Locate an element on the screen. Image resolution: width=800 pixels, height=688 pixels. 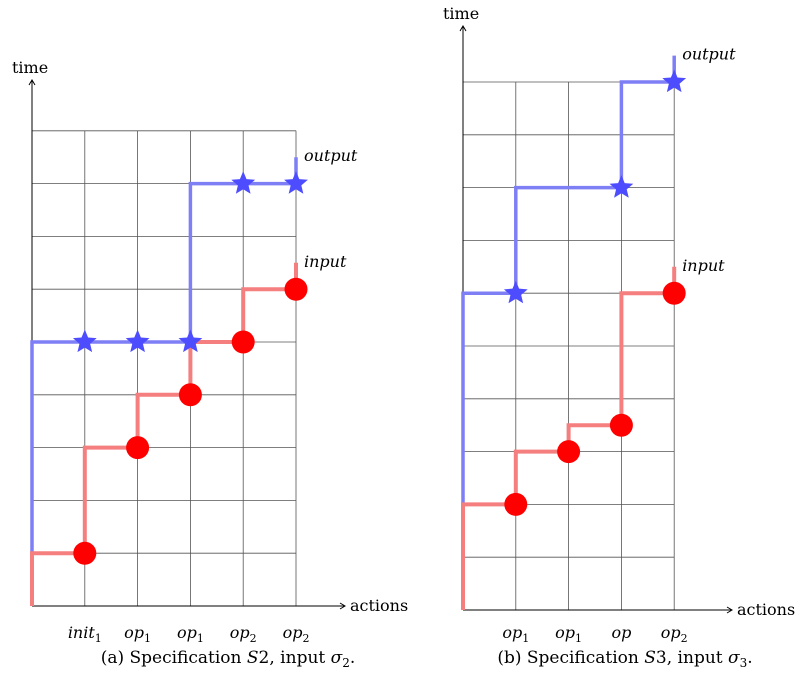
panel-caption: (b) Specification S3, input σ3. is located at coordinates (624, 659).